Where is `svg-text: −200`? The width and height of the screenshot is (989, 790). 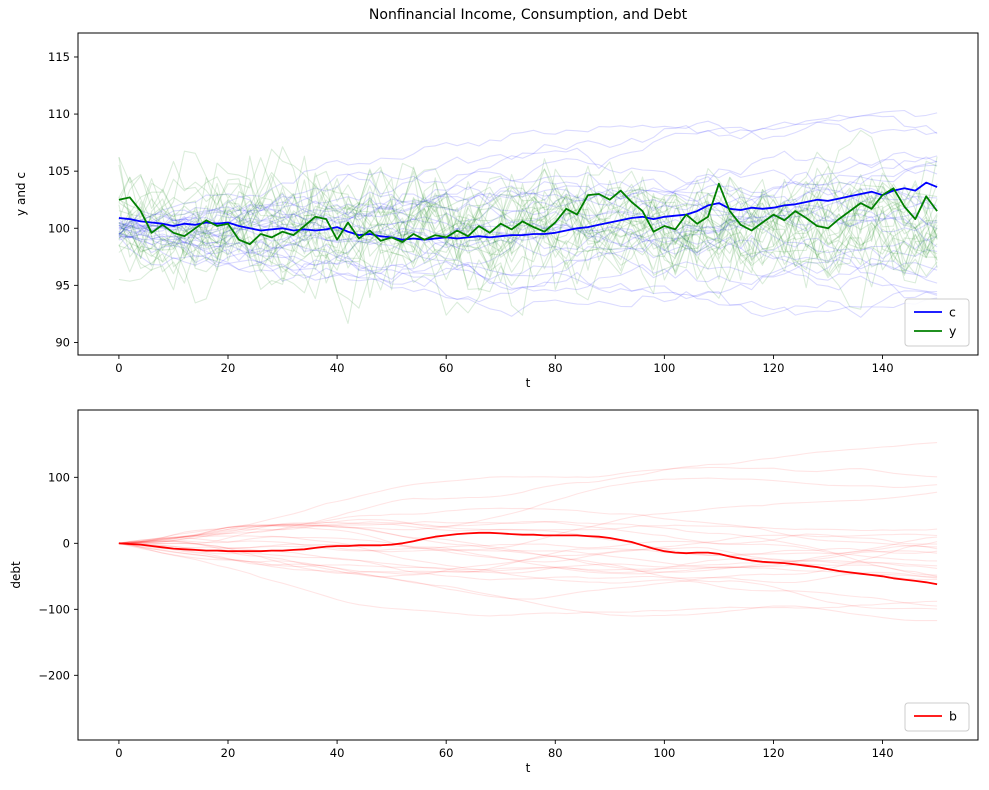
svg-text: −200 is located at coordinates (54, 675).